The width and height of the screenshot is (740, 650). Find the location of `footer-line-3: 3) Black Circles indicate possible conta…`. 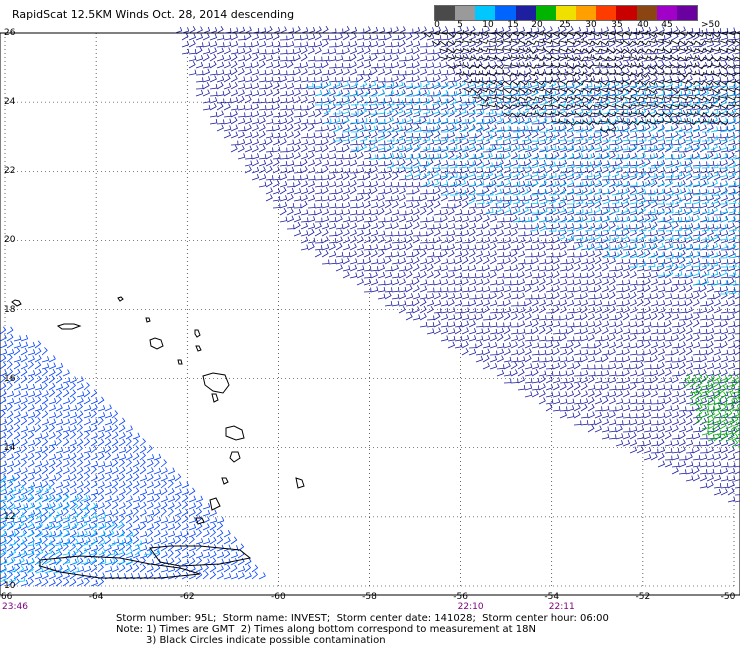

footer-line-3: 3) Black Circles indicate possible conta… is located at coordinates (266, 640).